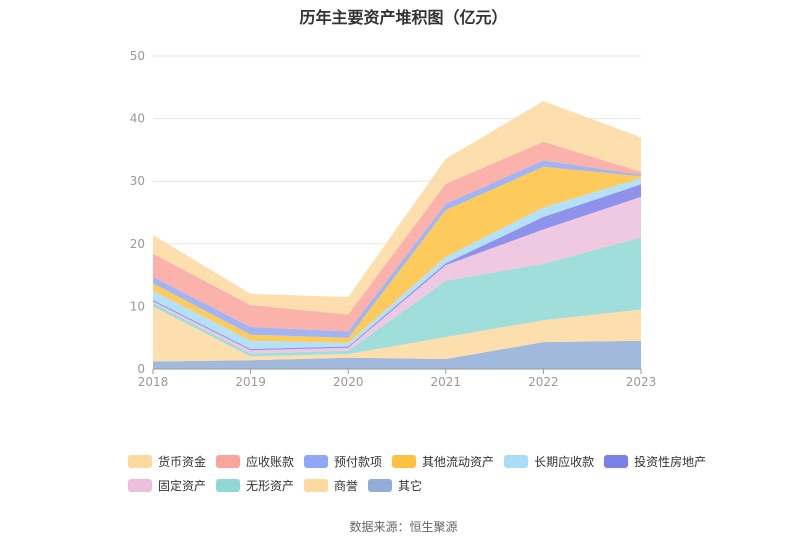 The width and height of the screenshot is (807, 546). What do you see at coordinates (410, 485) in the screenshot?
I see `legend-label: 其它` at bounding box center [410, 485].